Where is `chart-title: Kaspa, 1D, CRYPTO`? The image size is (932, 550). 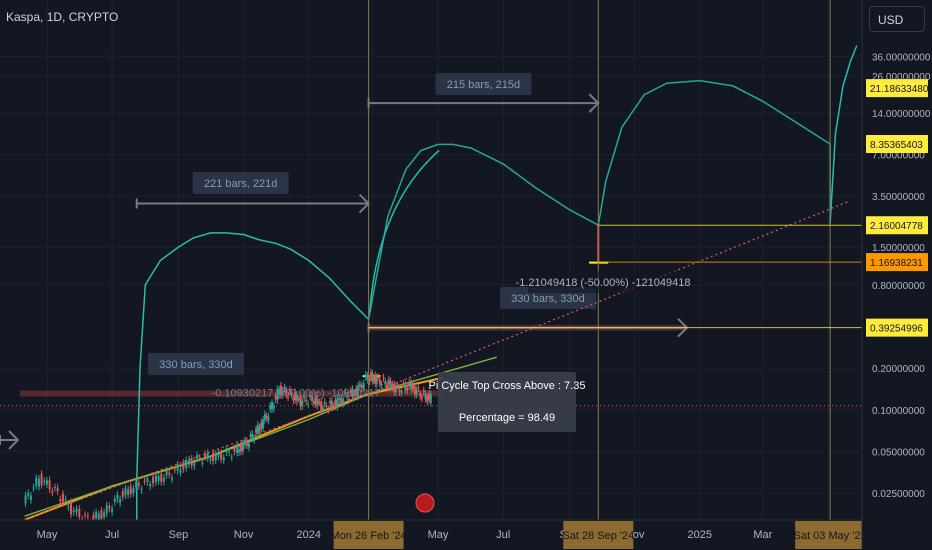 chart-title: Kaspa, 1D, CRYPTO is located at coordinates (62, 17).